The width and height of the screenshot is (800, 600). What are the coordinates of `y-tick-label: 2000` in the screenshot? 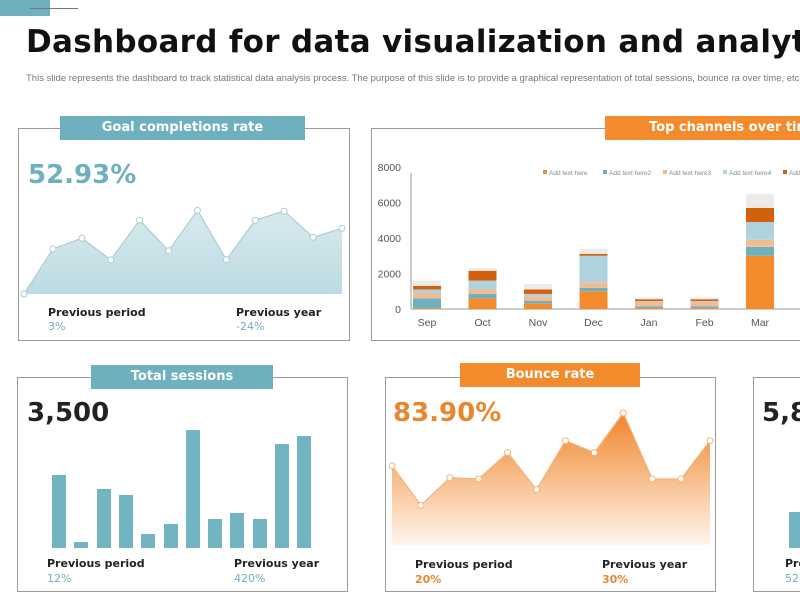 It's located at (390, 275).